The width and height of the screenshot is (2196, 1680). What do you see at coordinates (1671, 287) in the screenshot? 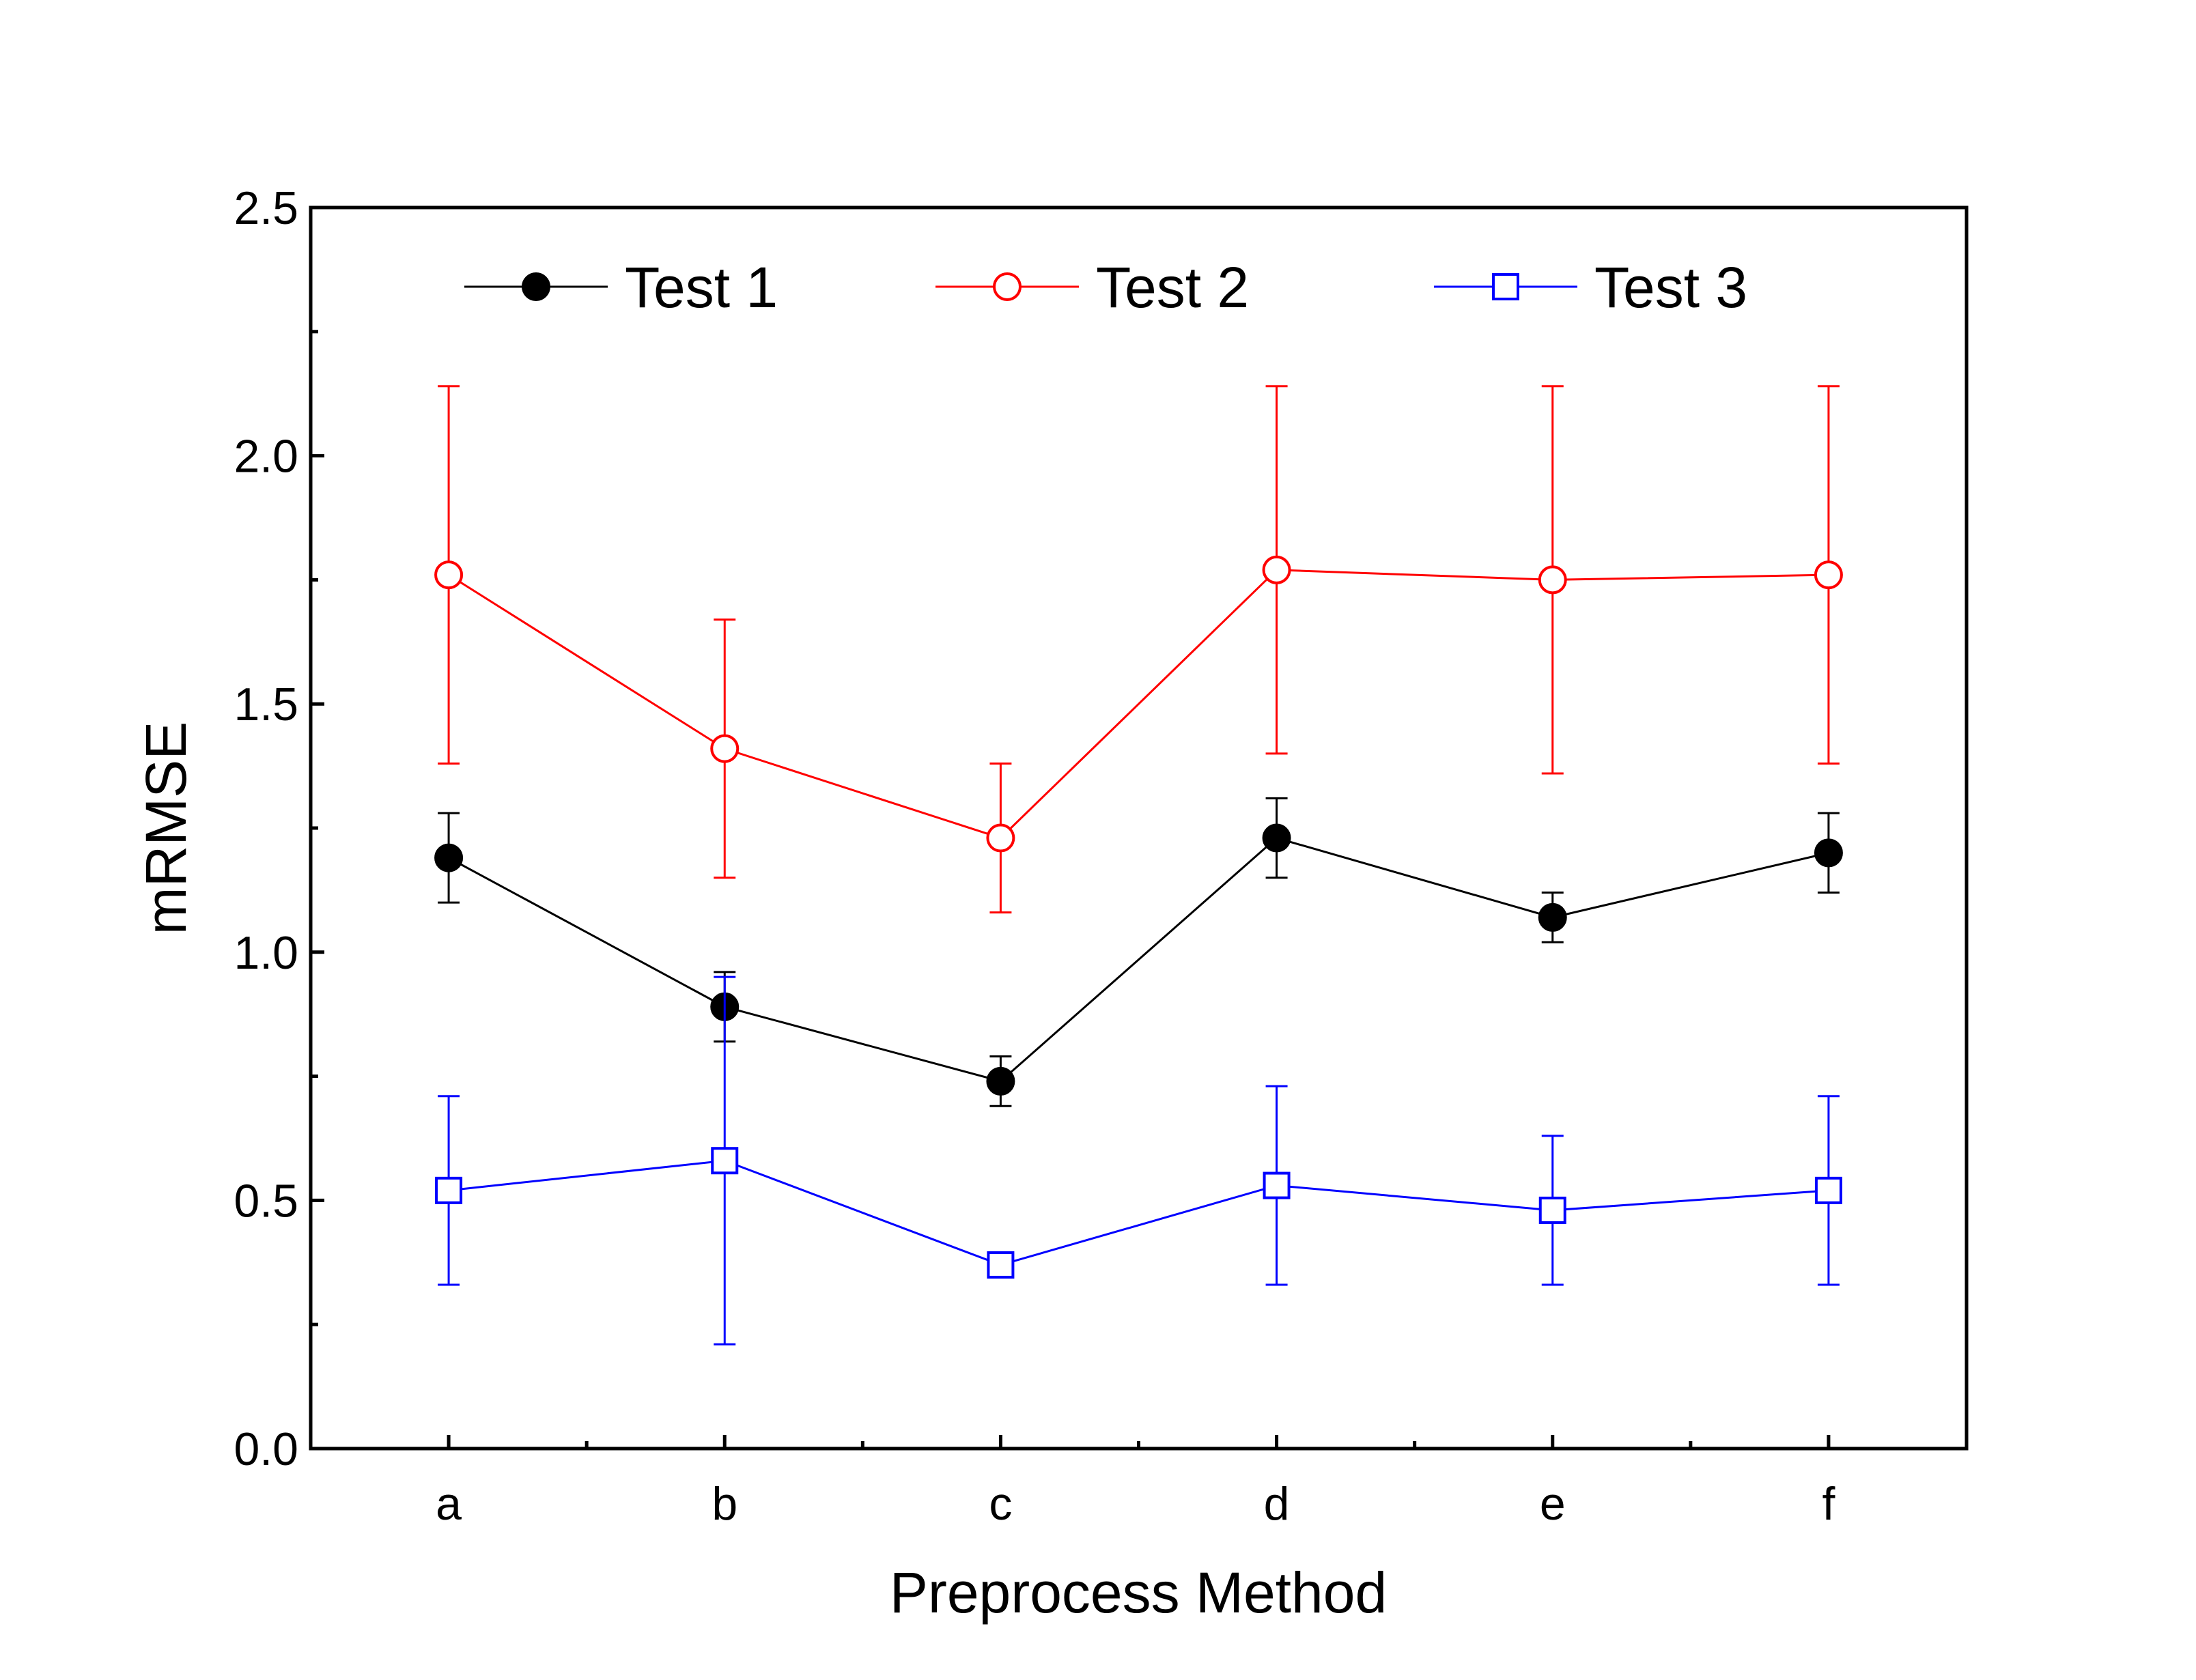
I see `legend-label: Test 3` at bounding box center [1671, 287].